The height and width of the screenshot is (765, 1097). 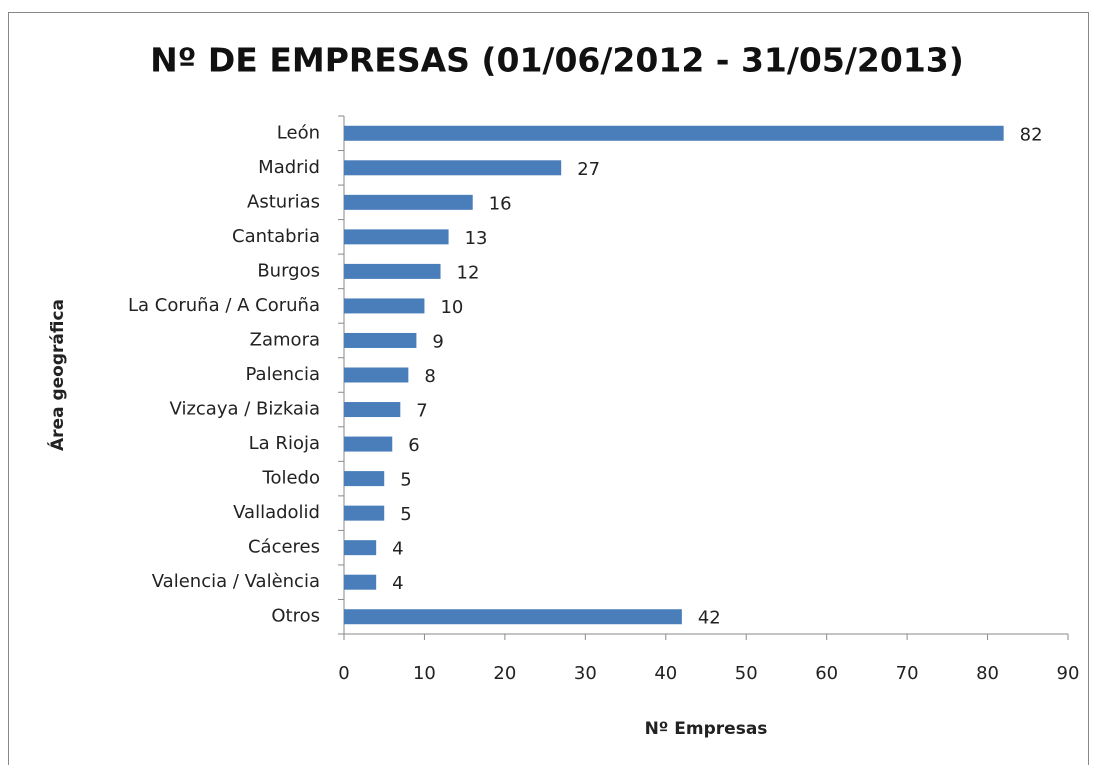 I want to click on x-tick-label: 80, so click(x=987, y=673).